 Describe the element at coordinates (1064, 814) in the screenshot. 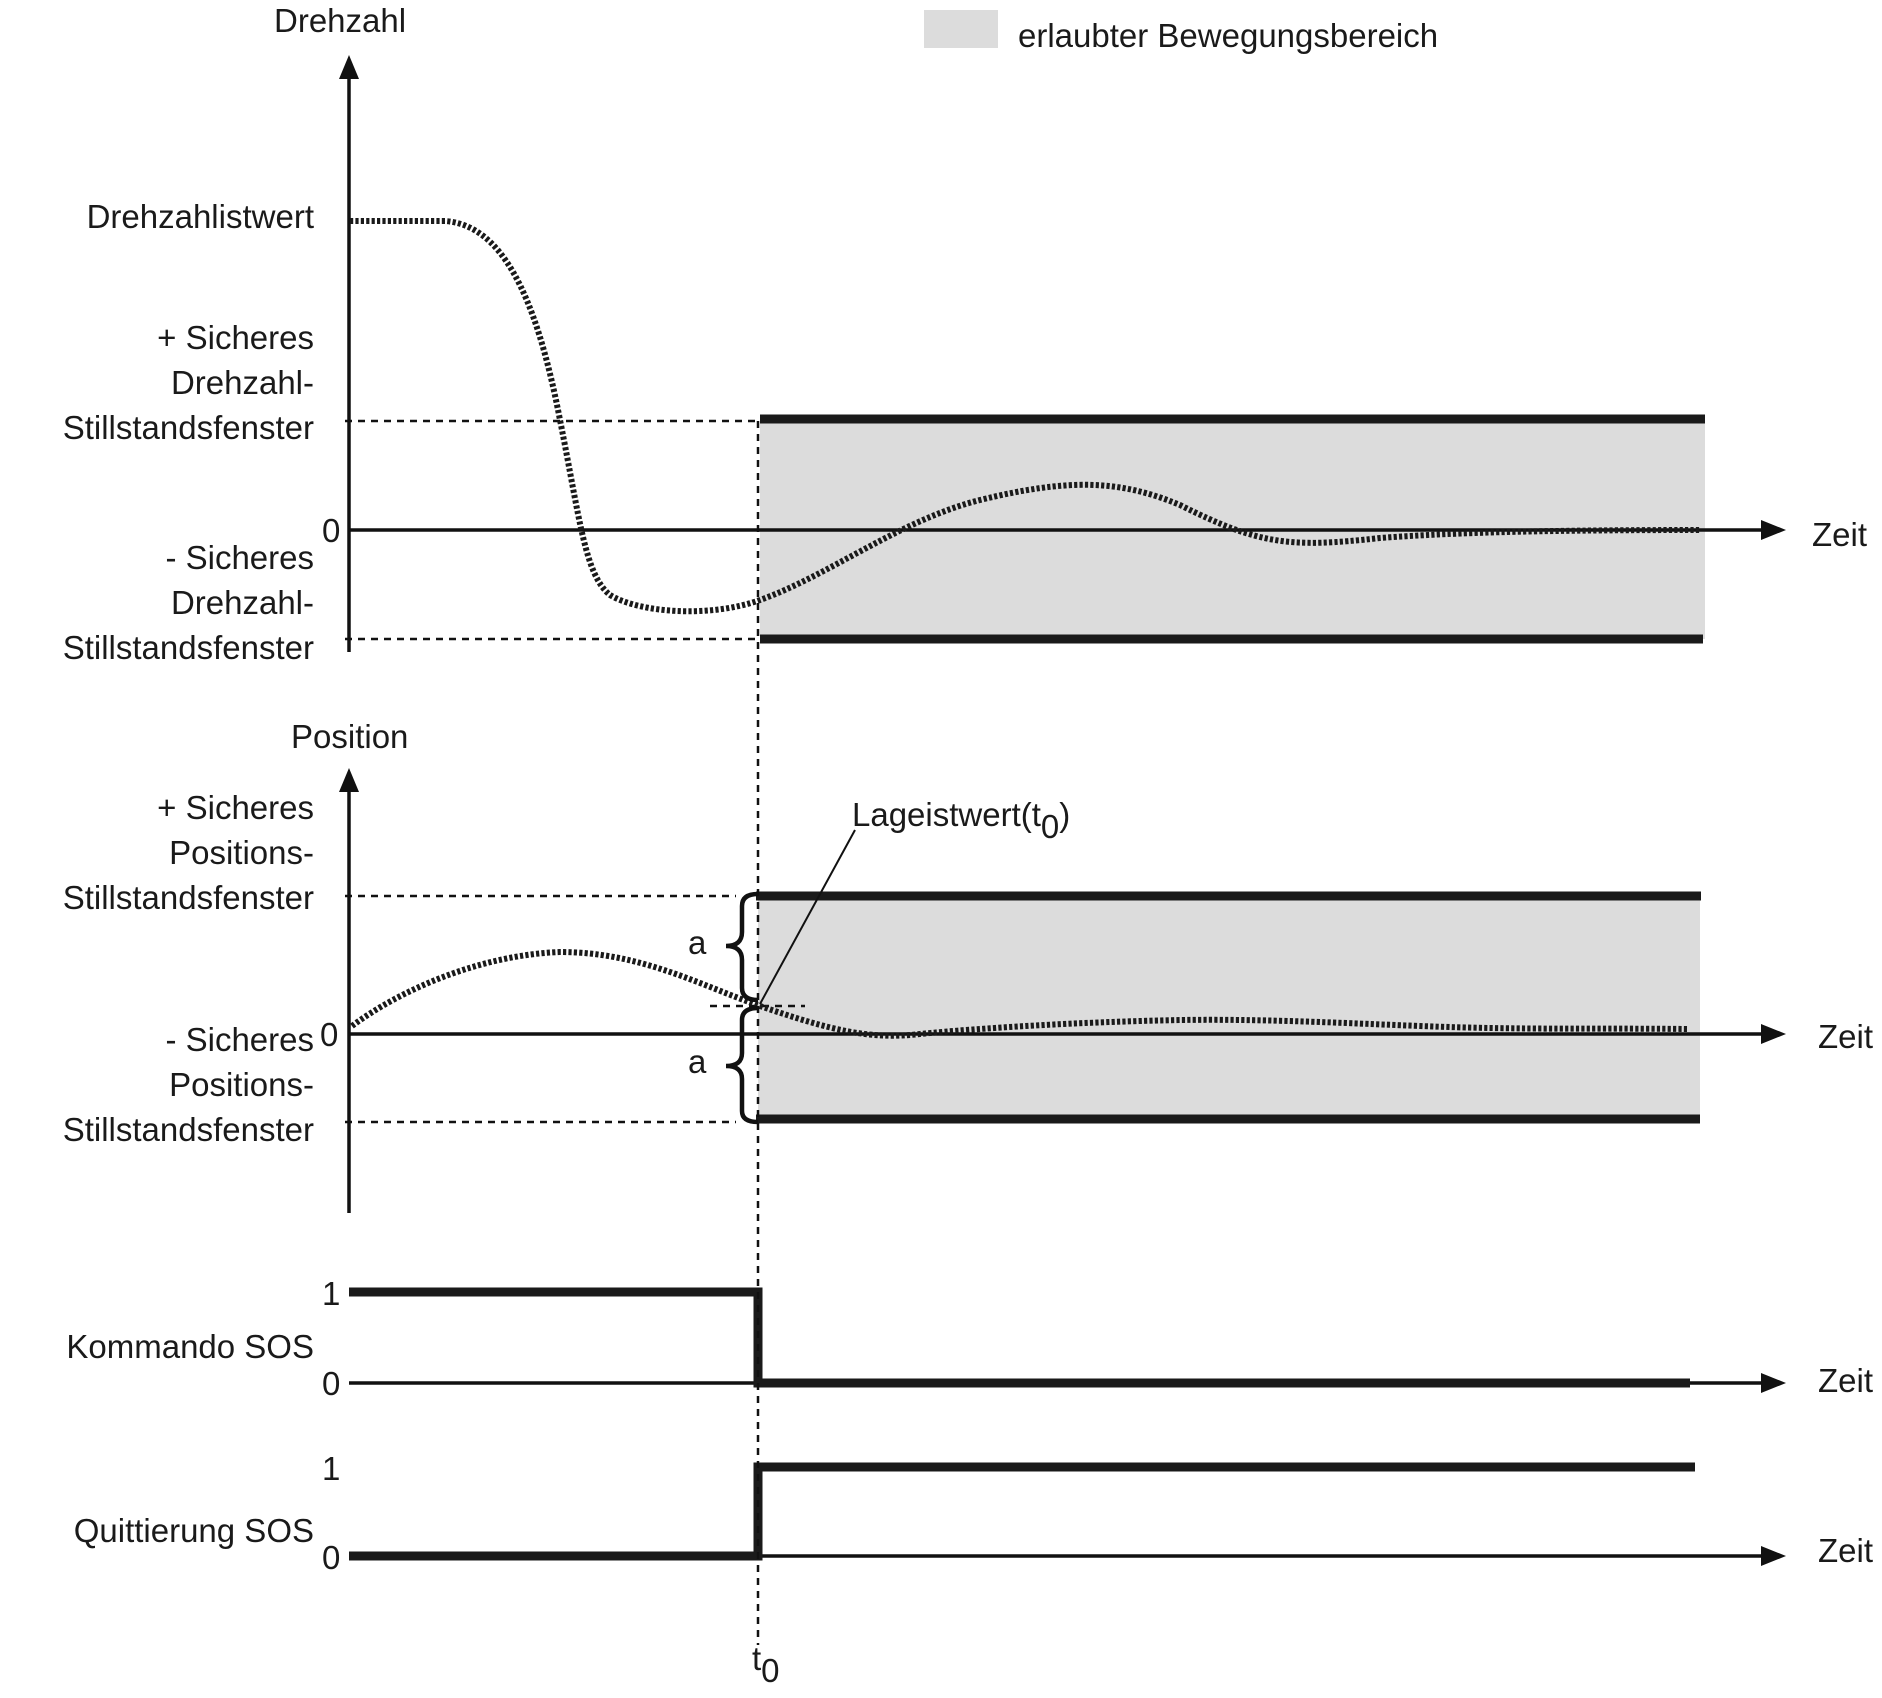

I see `position-annotation-close: )` at that location.